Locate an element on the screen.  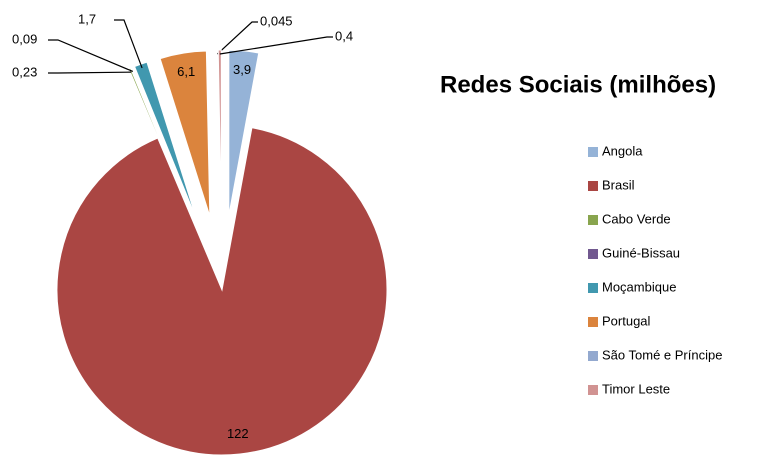
legend-label: Guiné-Bissau is located at coordinates (641, 252).